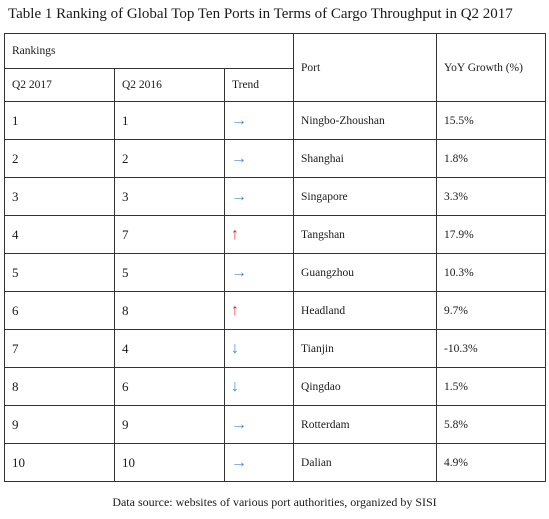 The image size is (549, 519). Describe the element at coordinates (169, 310) in the screenshot. I see `rank-2016-cell: 8` at that location.